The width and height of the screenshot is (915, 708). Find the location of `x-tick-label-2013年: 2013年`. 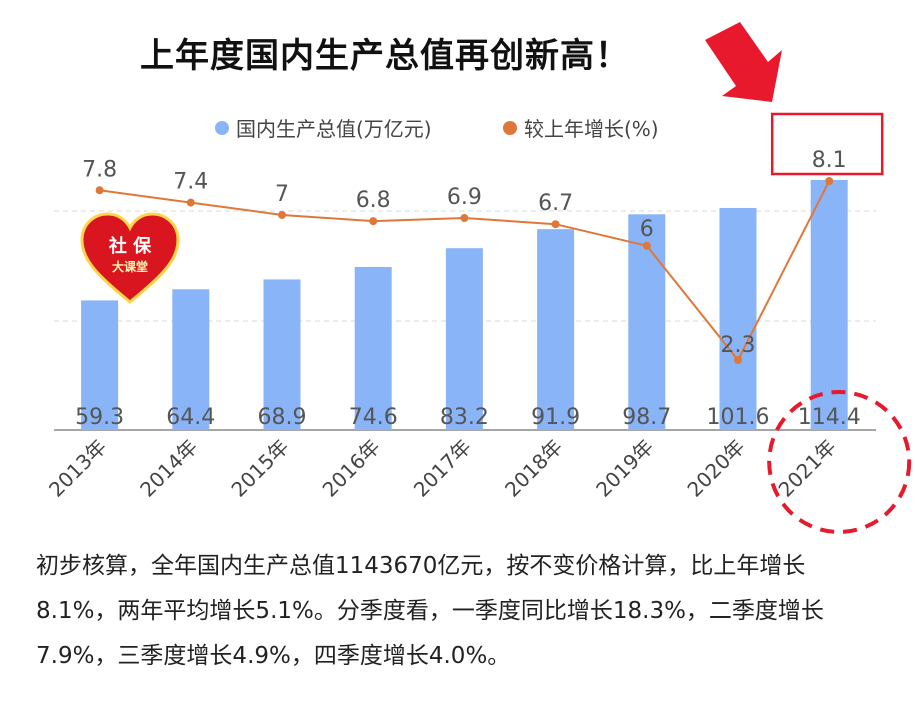

x-tick-label-2013年: 2013年 is located at coordinates (77, 468).